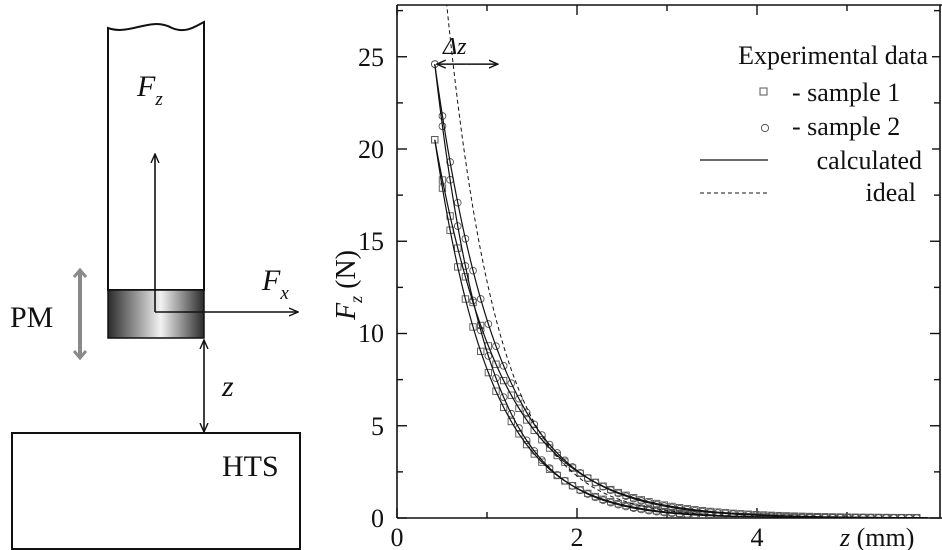 This screenshot has width=942, height=550. Describe the element at coordinates (876, 536) in the screenshot. I see `x-axis-title: z (mm)` at that location.